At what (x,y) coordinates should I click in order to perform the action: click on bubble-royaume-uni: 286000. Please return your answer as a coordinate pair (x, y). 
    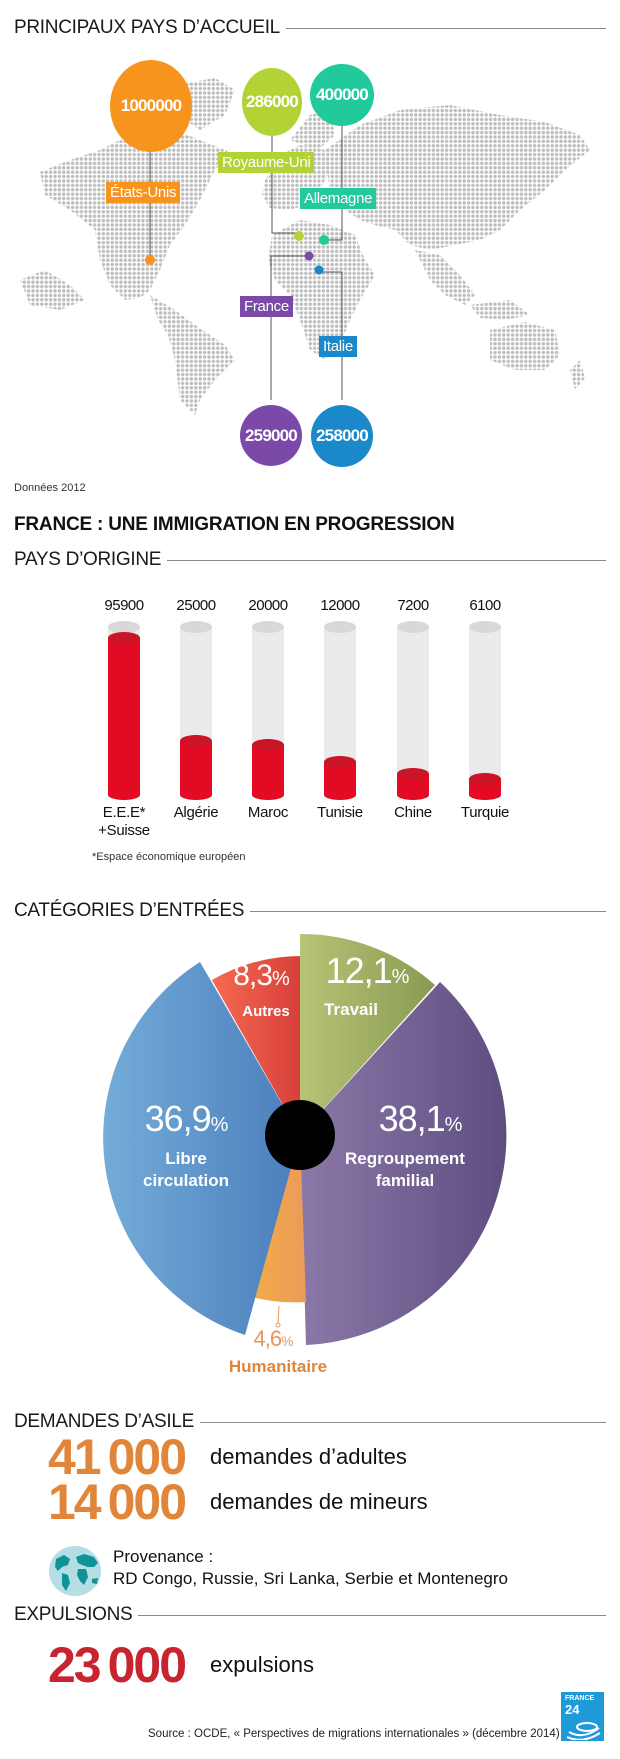
    Looking at the image, I should click on (272, 102).